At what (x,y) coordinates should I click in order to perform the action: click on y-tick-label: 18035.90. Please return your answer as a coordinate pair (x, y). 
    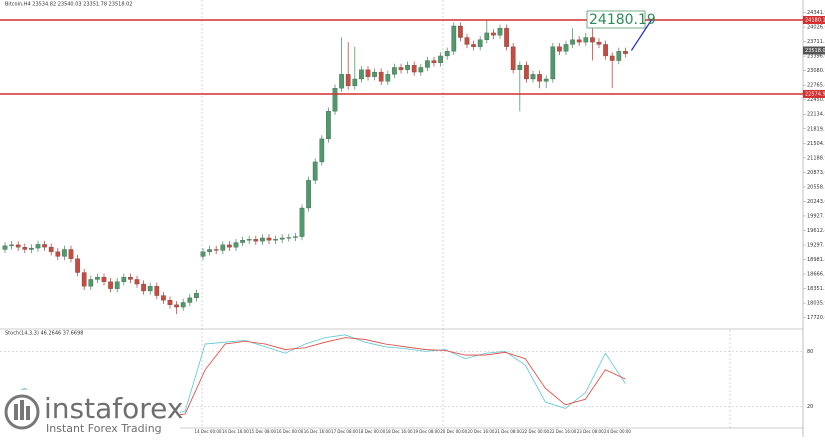
    Looking at the image, I should click on (816, 304).